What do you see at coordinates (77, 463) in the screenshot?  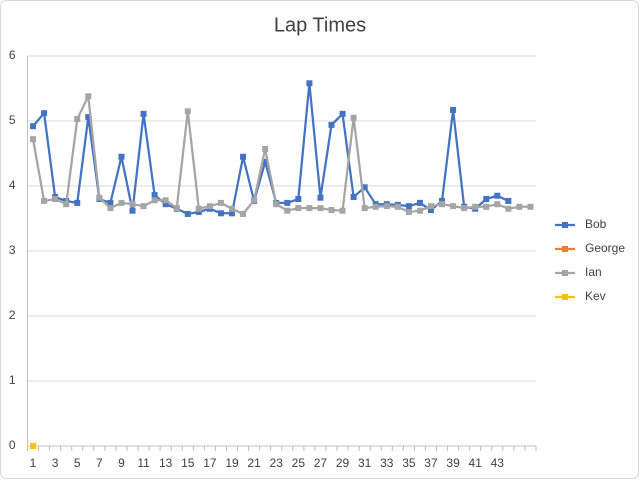 I see `x-tick-label: 5` at bounding box center [77, 463].